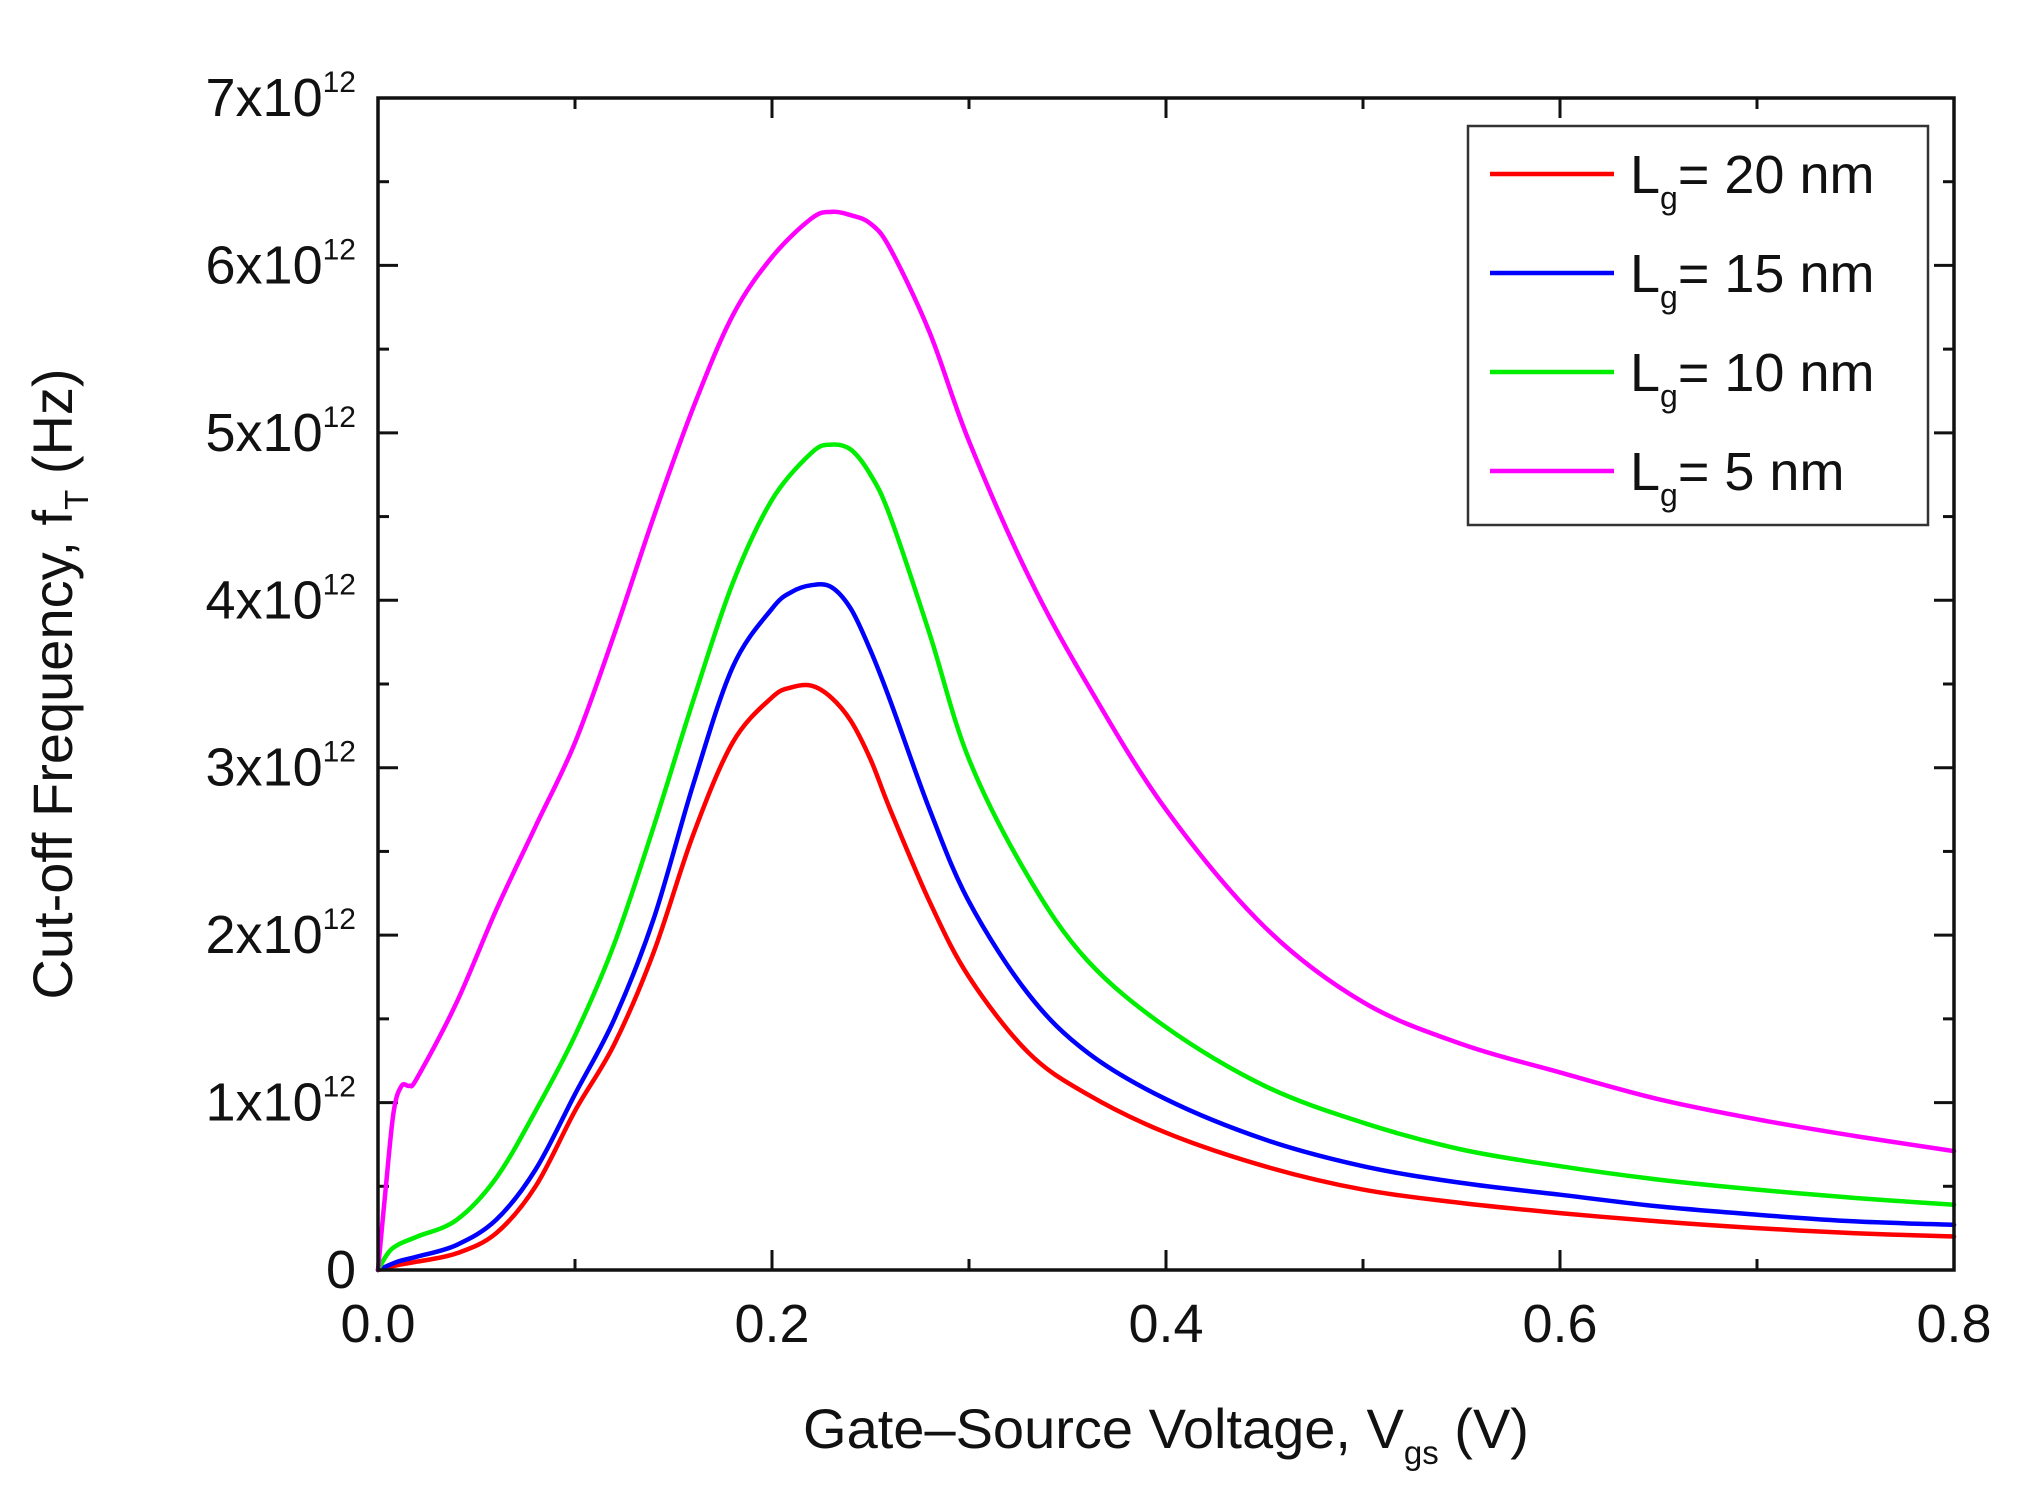 The height and width of the screenshot is (1510, 2021). Describe the element at coordinates (264, 265) in the screenshot. I see `y-tick-label-base: 6x10` at that location.